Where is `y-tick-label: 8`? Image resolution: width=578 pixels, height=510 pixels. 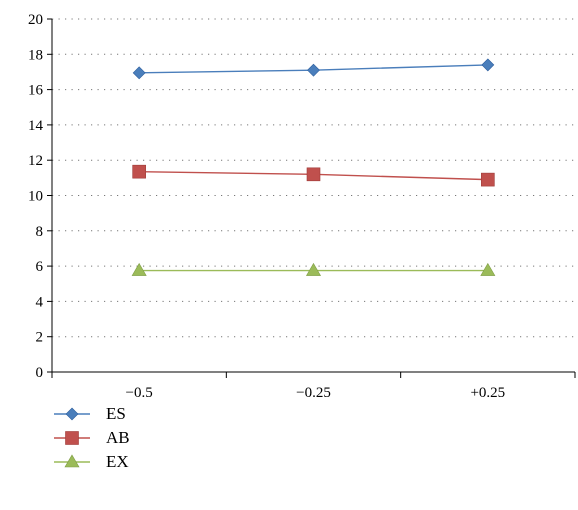 y-tick-label: 8 is located at coordinates (40, 232).